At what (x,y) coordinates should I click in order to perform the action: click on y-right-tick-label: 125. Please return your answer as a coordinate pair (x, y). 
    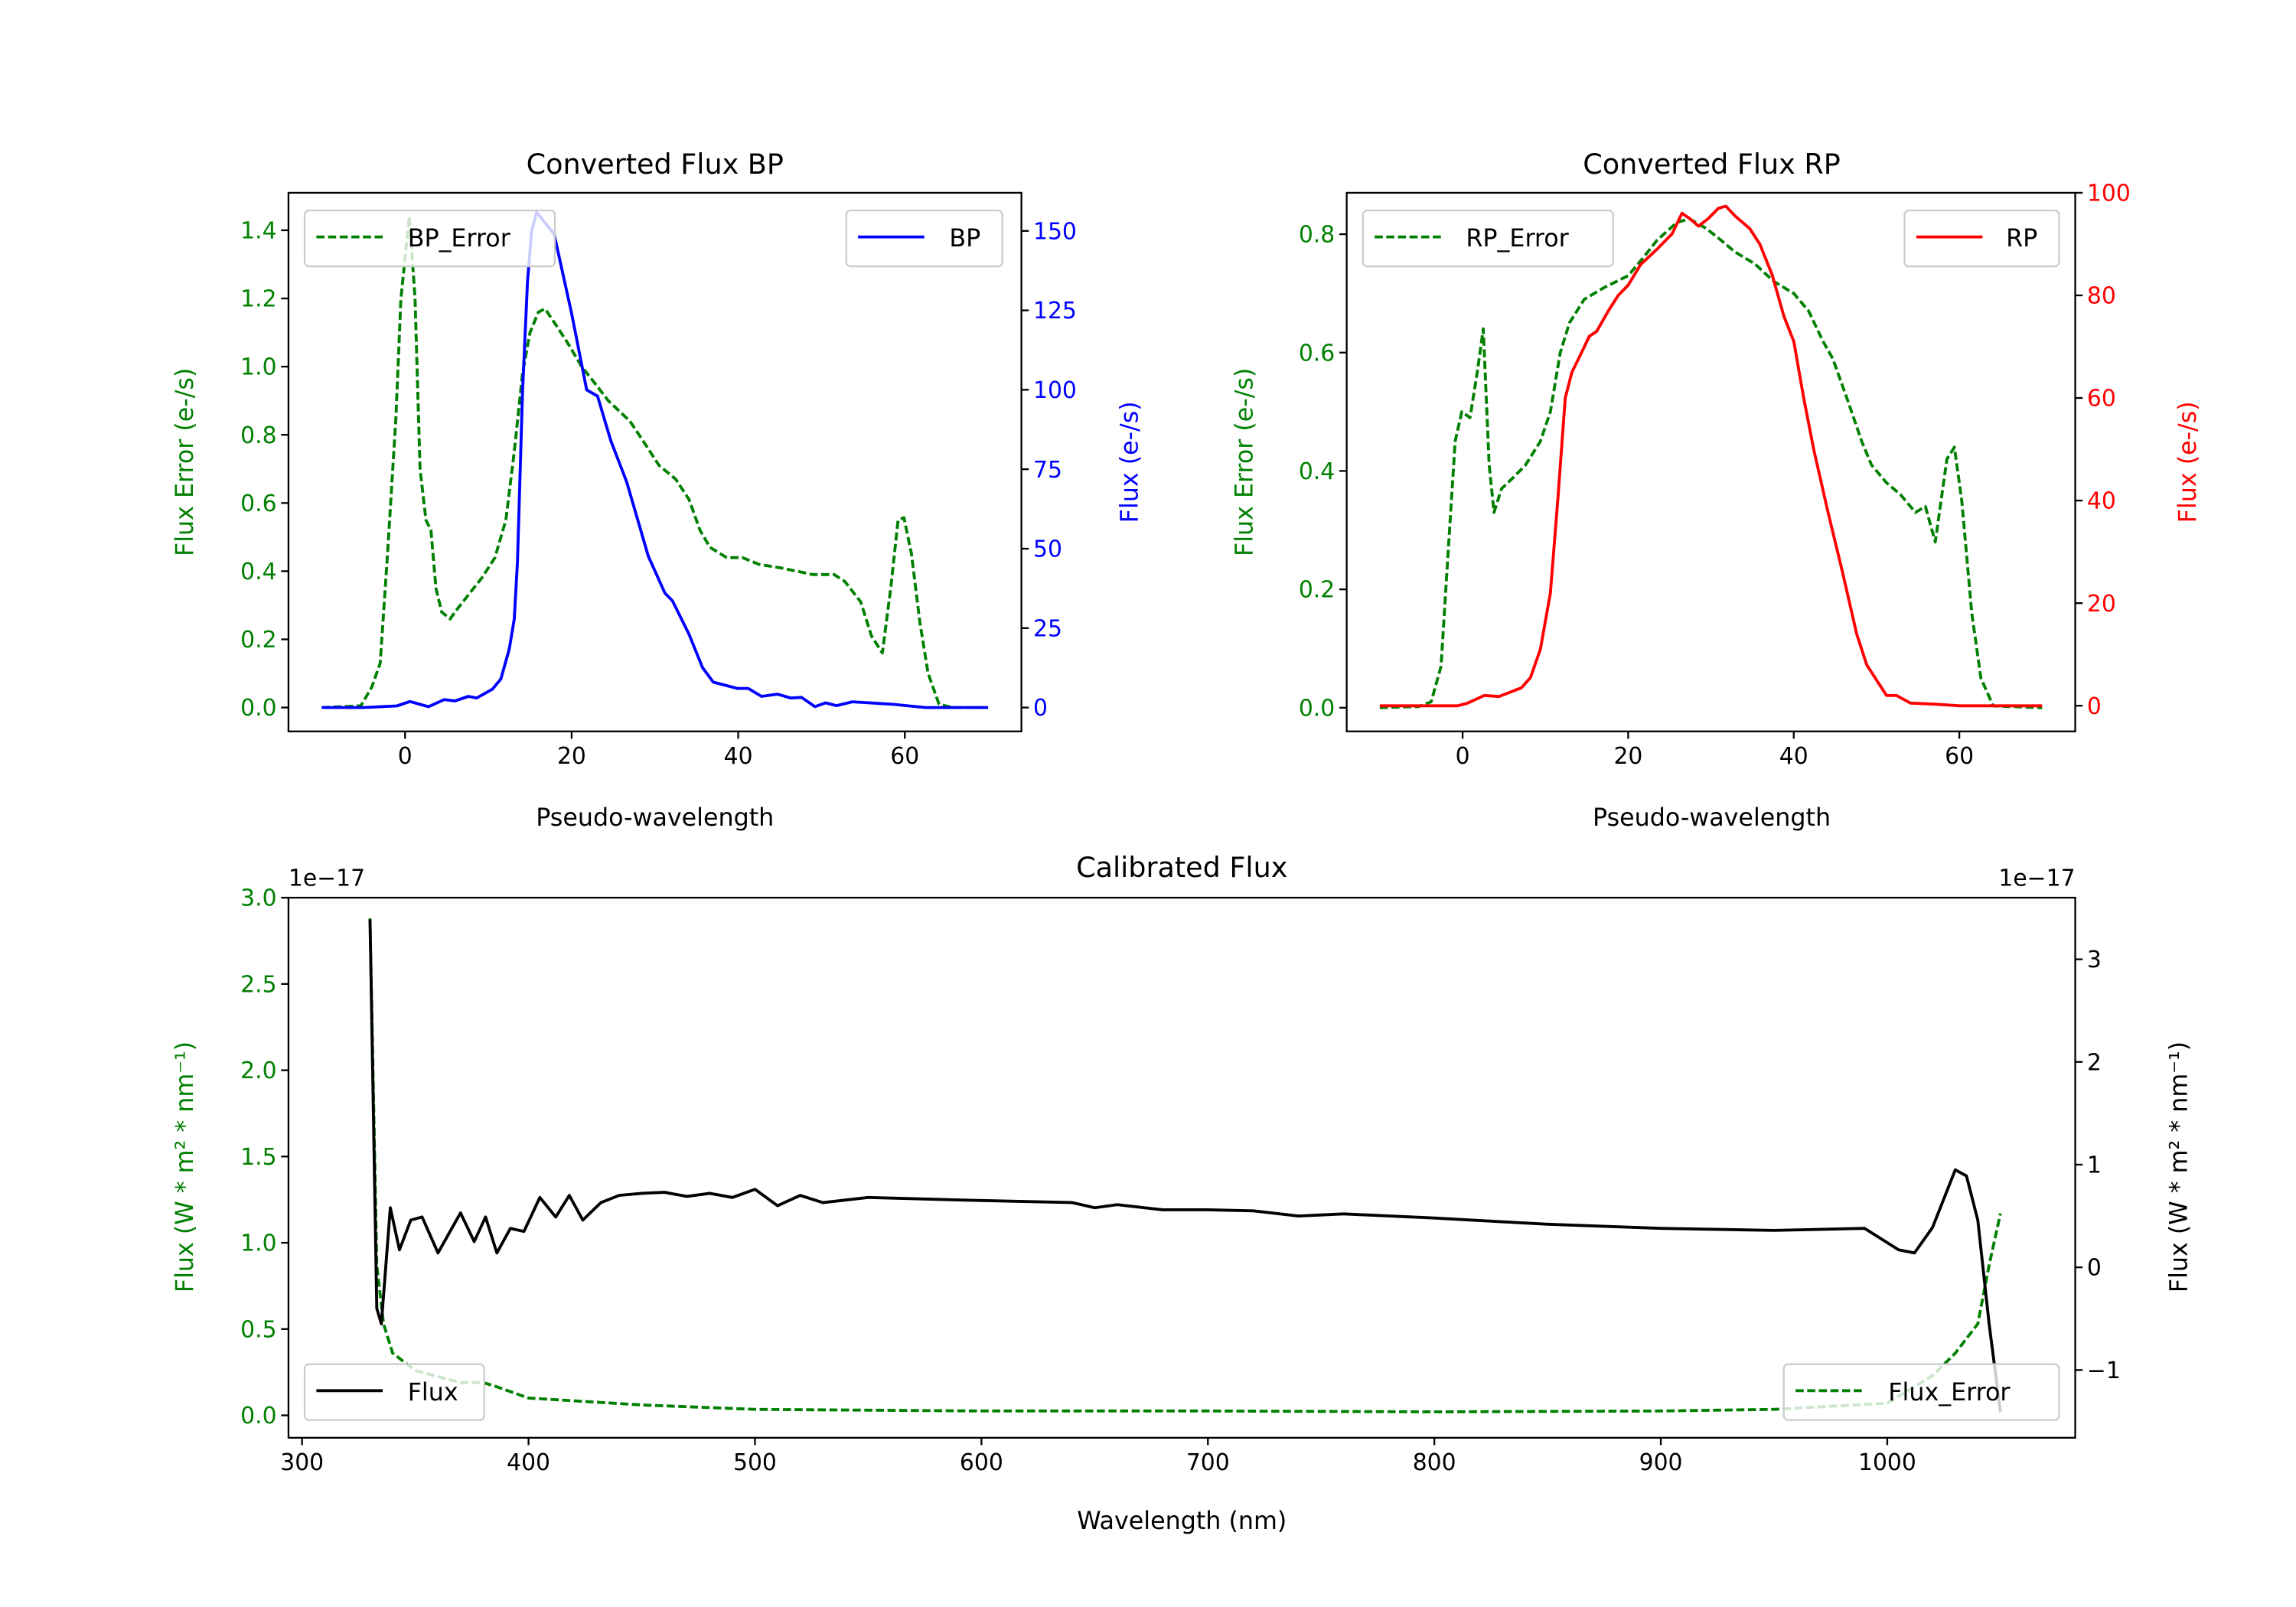
    Looking at the image, I should click on (1055, 311).